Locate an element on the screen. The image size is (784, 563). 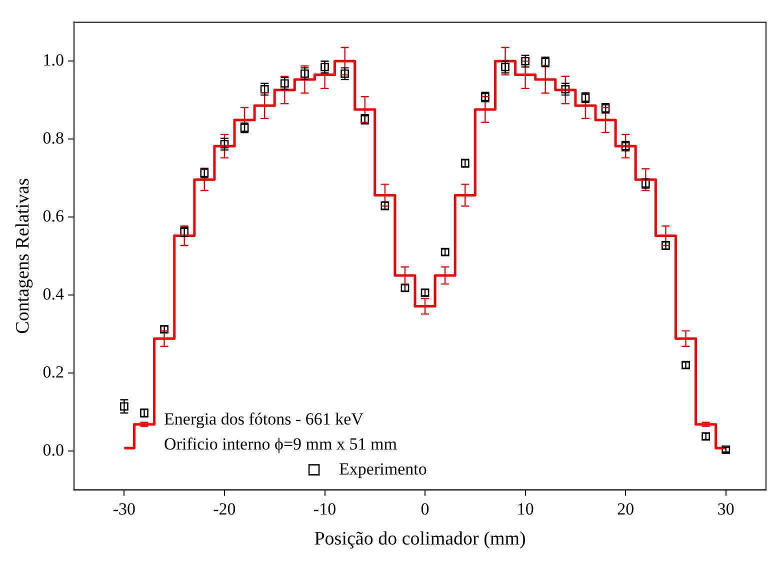
x-tick-label: 30 is located at coordinates (725, 508).